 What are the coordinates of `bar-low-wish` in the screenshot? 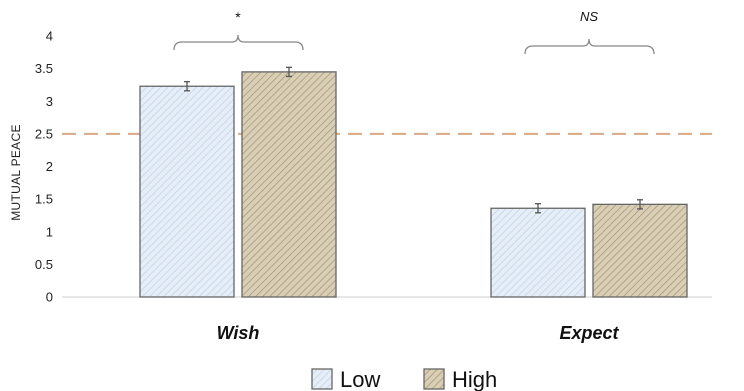 It's located at (187, 191).